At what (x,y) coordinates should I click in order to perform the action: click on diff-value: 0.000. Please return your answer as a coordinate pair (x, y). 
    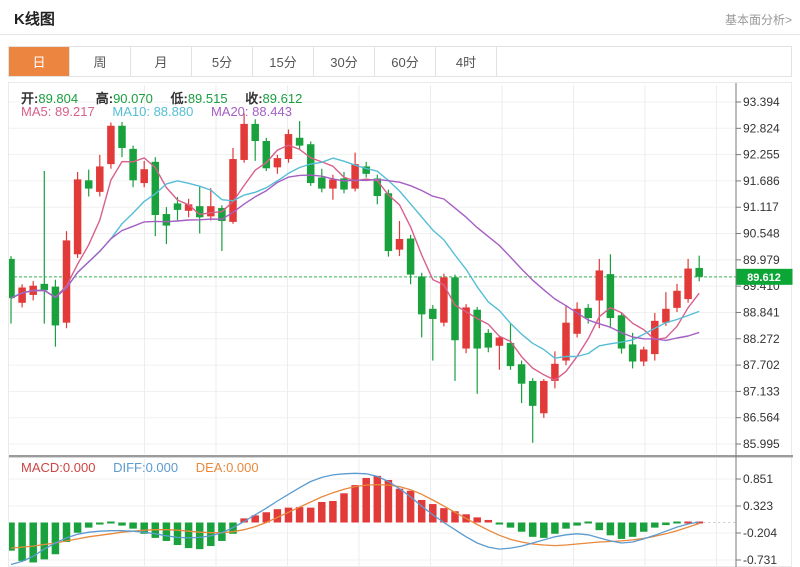
    Looking at the image, I should click on (162, 467).